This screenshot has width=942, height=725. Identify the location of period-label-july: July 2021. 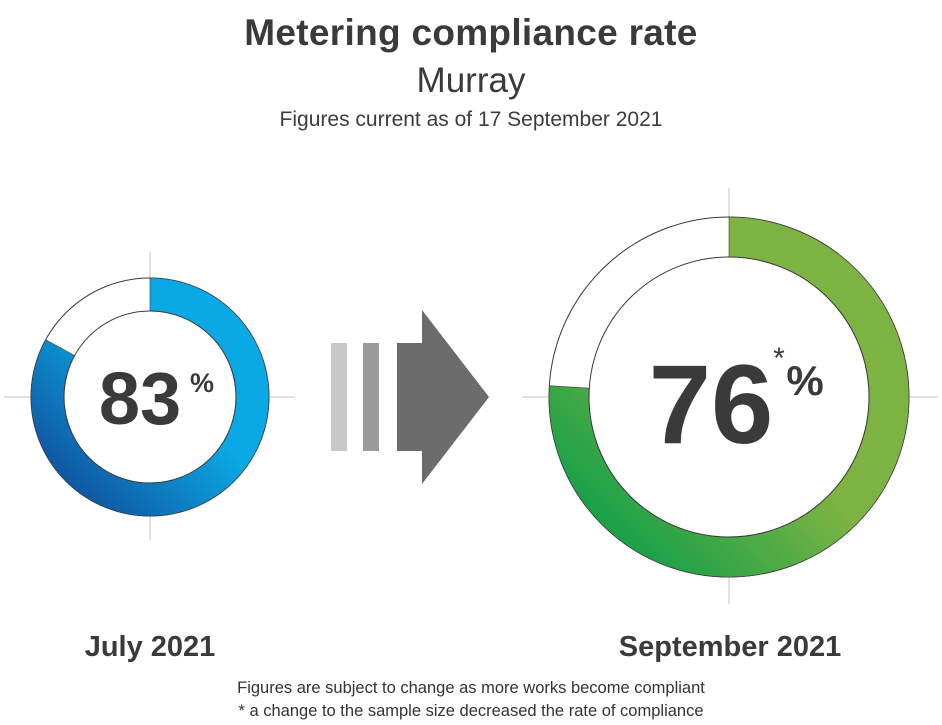
(150, 647).